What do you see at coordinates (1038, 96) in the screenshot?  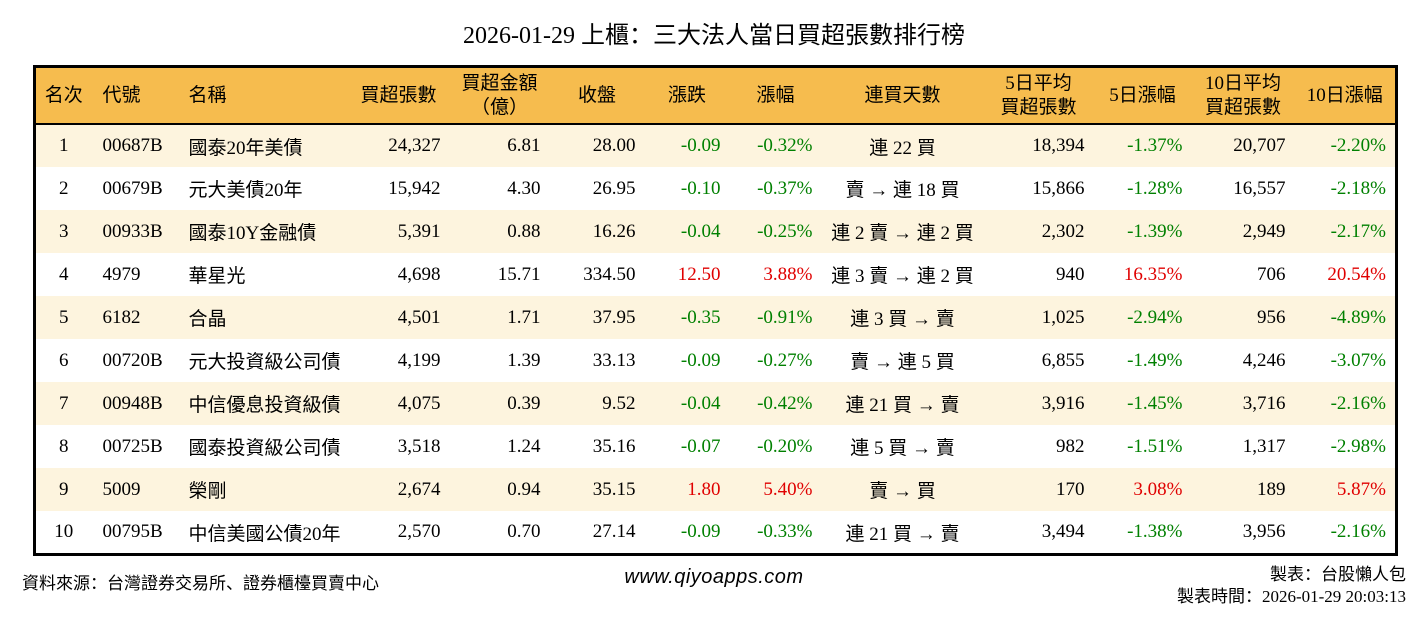 I see `col-header-avg5_net_buy: 5日平均 買超張數` at bounding box center [1038, 96].